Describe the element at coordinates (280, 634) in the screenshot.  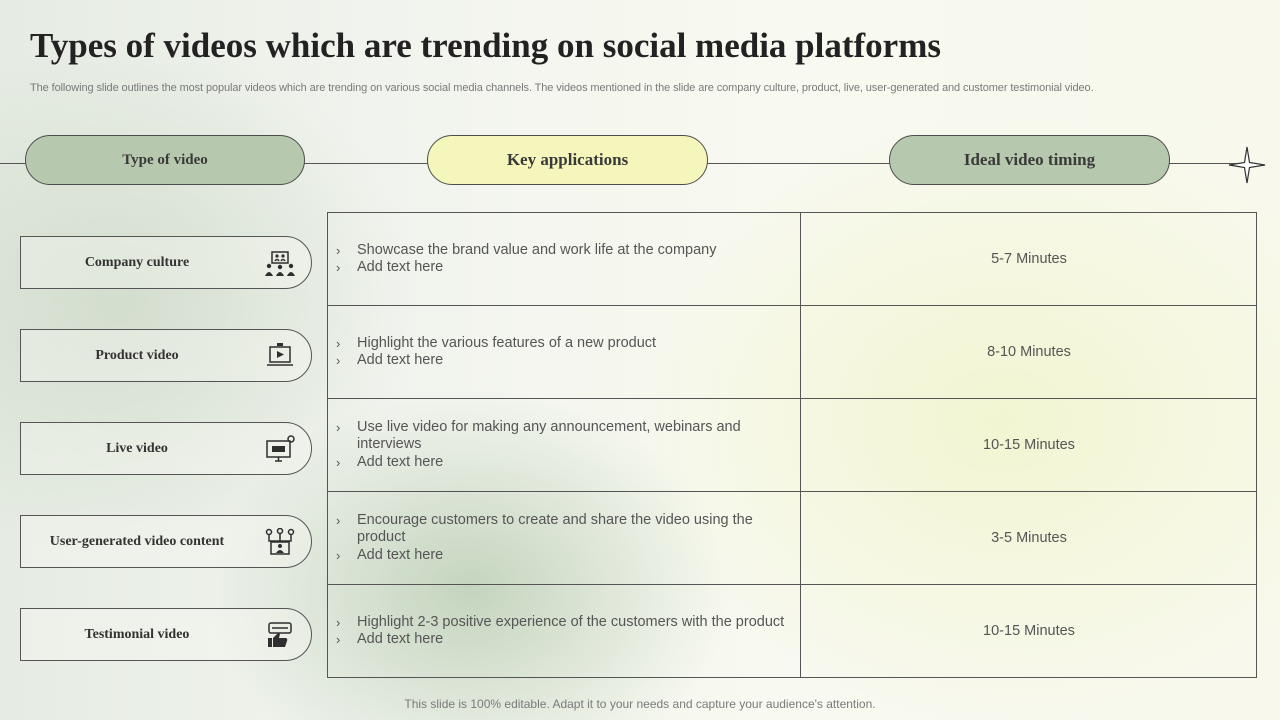
I see `thumbs-up-review-icon` at that location.